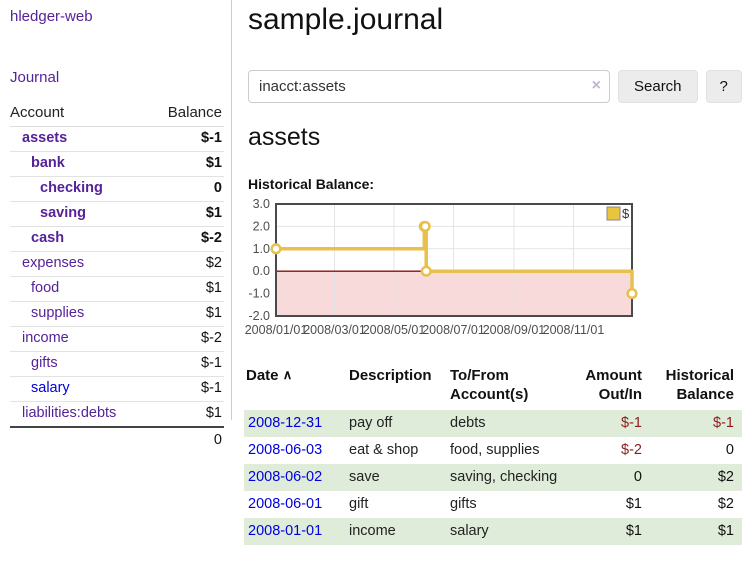  I want to click on transaction-balance: $-1, so click(723, 423).